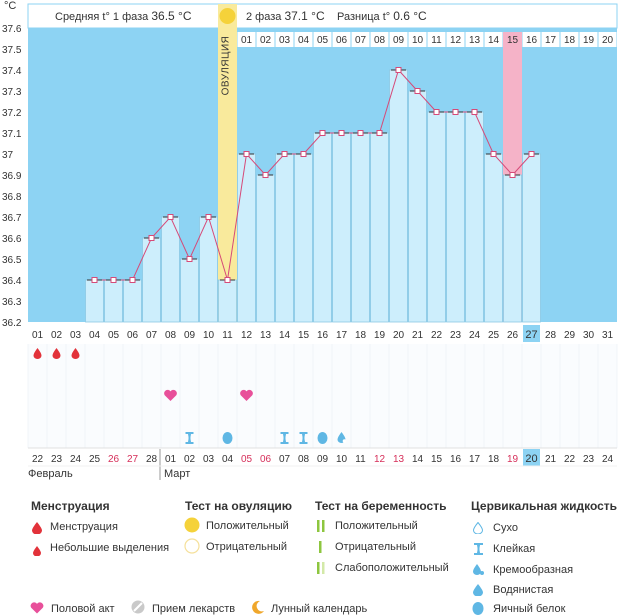 The height and width of the screenshot is (616, 626). I want to click on cycle-day-label: 06, so click(133, 335).